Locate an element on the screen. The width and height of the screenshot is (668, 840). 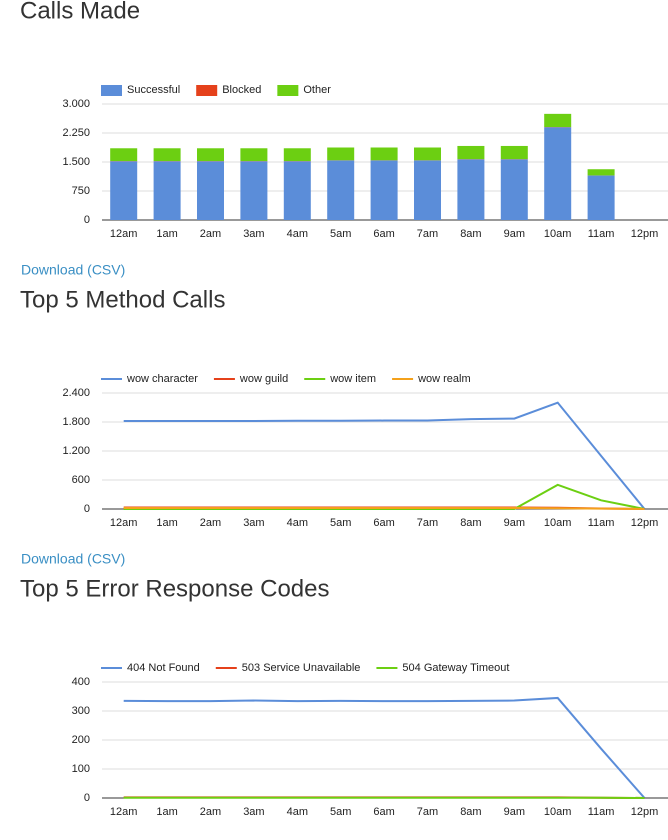
legend-label: 503 Service Unavailable is located at coordinates (301, 668).